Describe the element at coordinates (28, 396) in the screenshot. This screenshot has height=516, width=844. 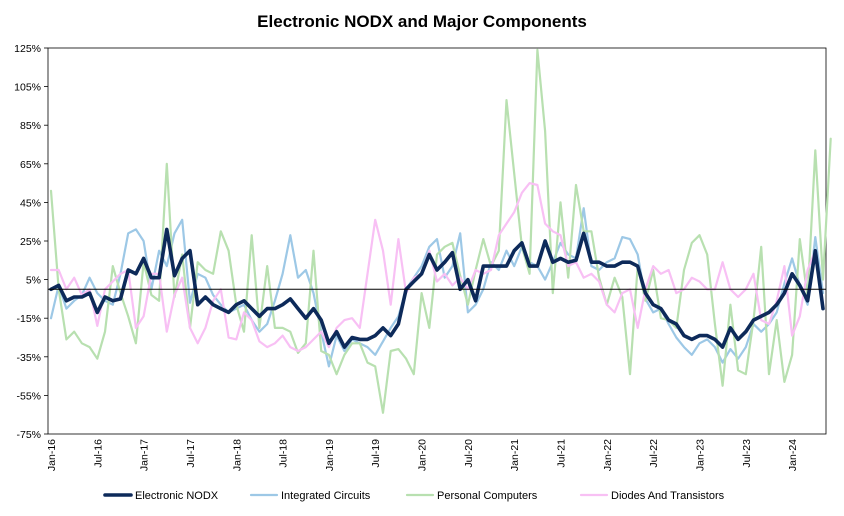
I see `y-tick-label: -55%` at that location.